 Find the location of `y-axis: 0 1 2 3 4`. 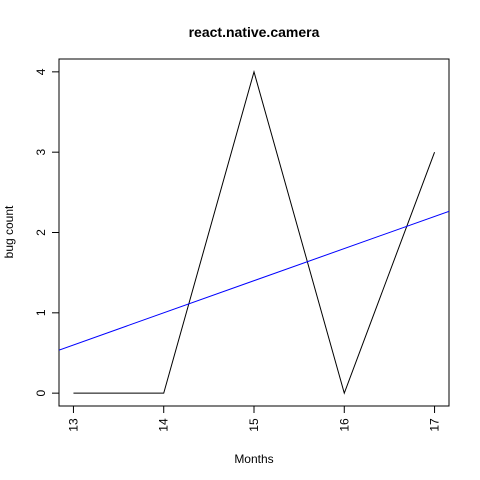

y-axis: 0 1 2 3 4 is located at coordinates (47, 232).